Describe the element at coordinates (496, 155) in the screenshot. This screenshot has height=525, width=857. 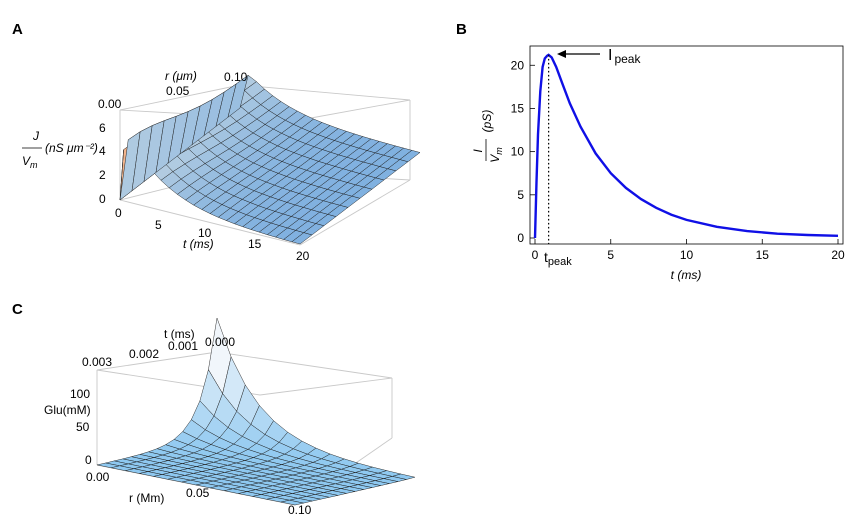
I see `panel-b-y-label-denominator: Vm` at that location.